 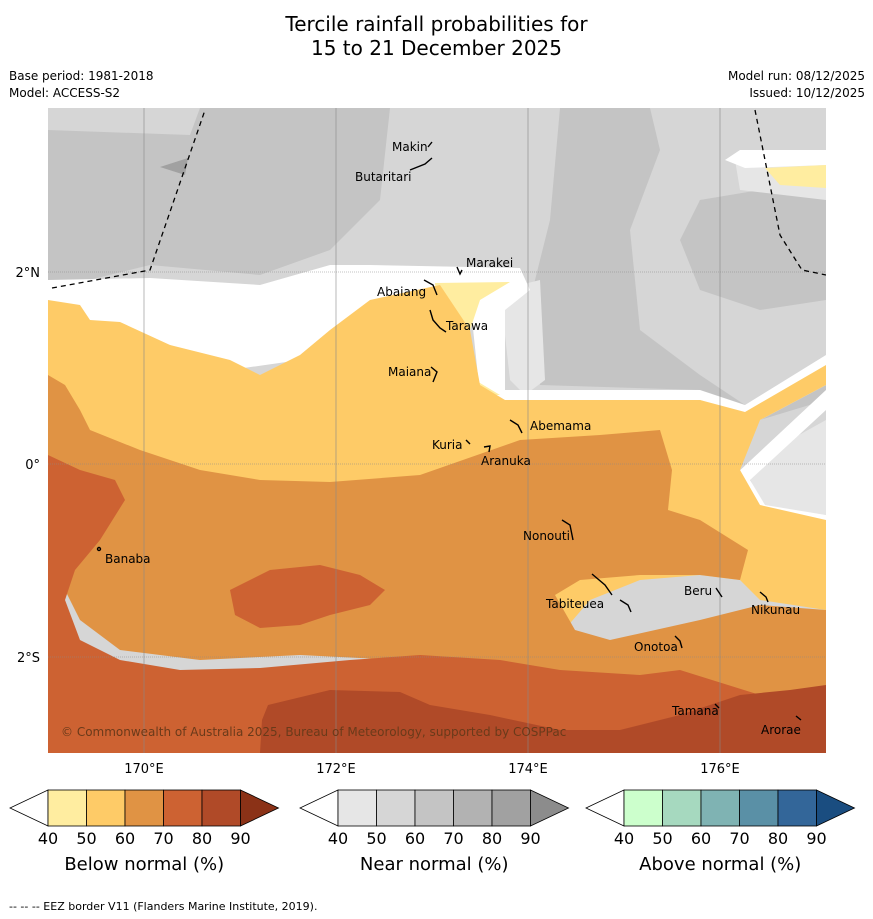 I want to click on model-name: Model: ACCESS-S2, so click(x=65, y=93).